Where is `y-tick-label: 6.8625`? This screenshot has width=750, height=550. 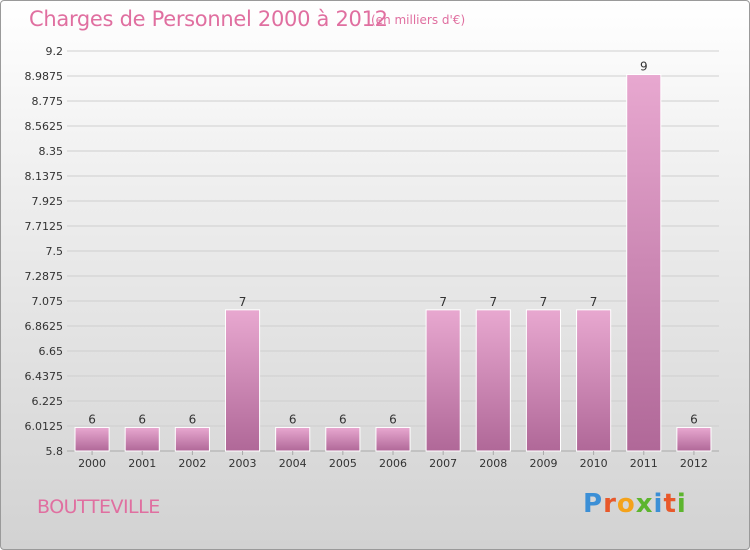
y-tick-label: 6.8625 is located at coordinates (44, 326).